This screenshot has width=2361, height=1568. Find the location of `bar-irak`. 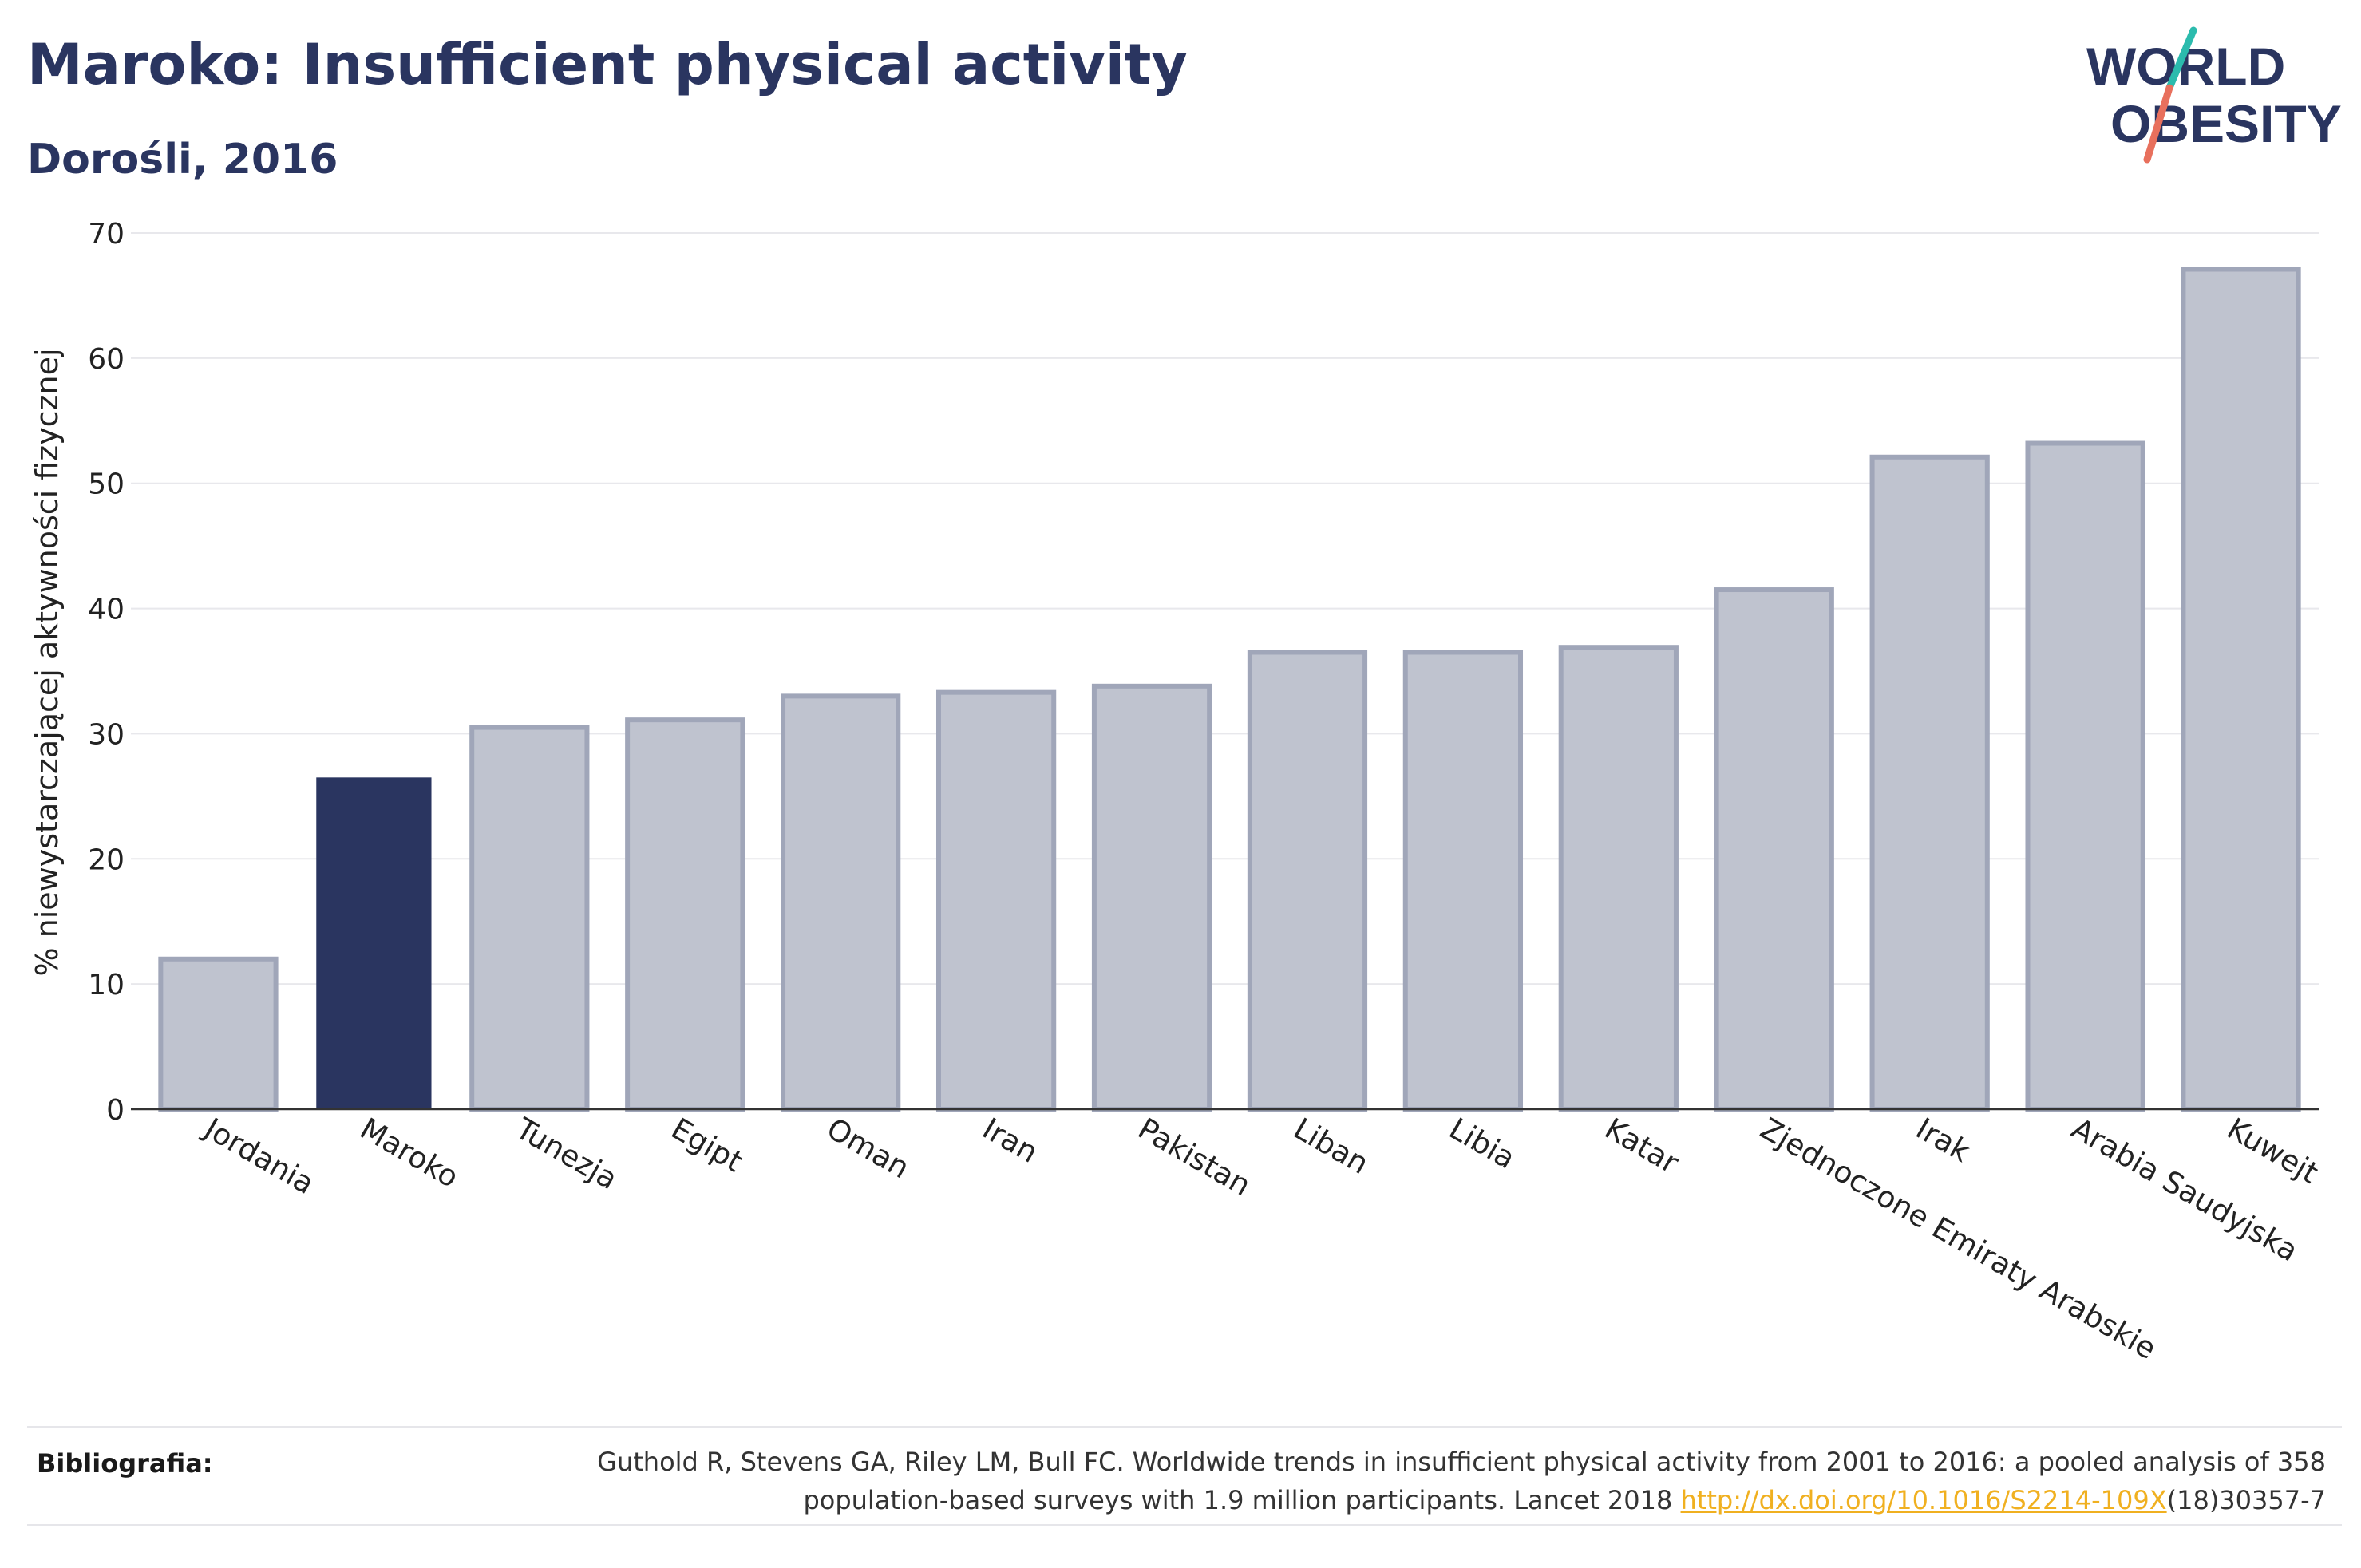

bar-irak is located at coordinates (1929, 783).